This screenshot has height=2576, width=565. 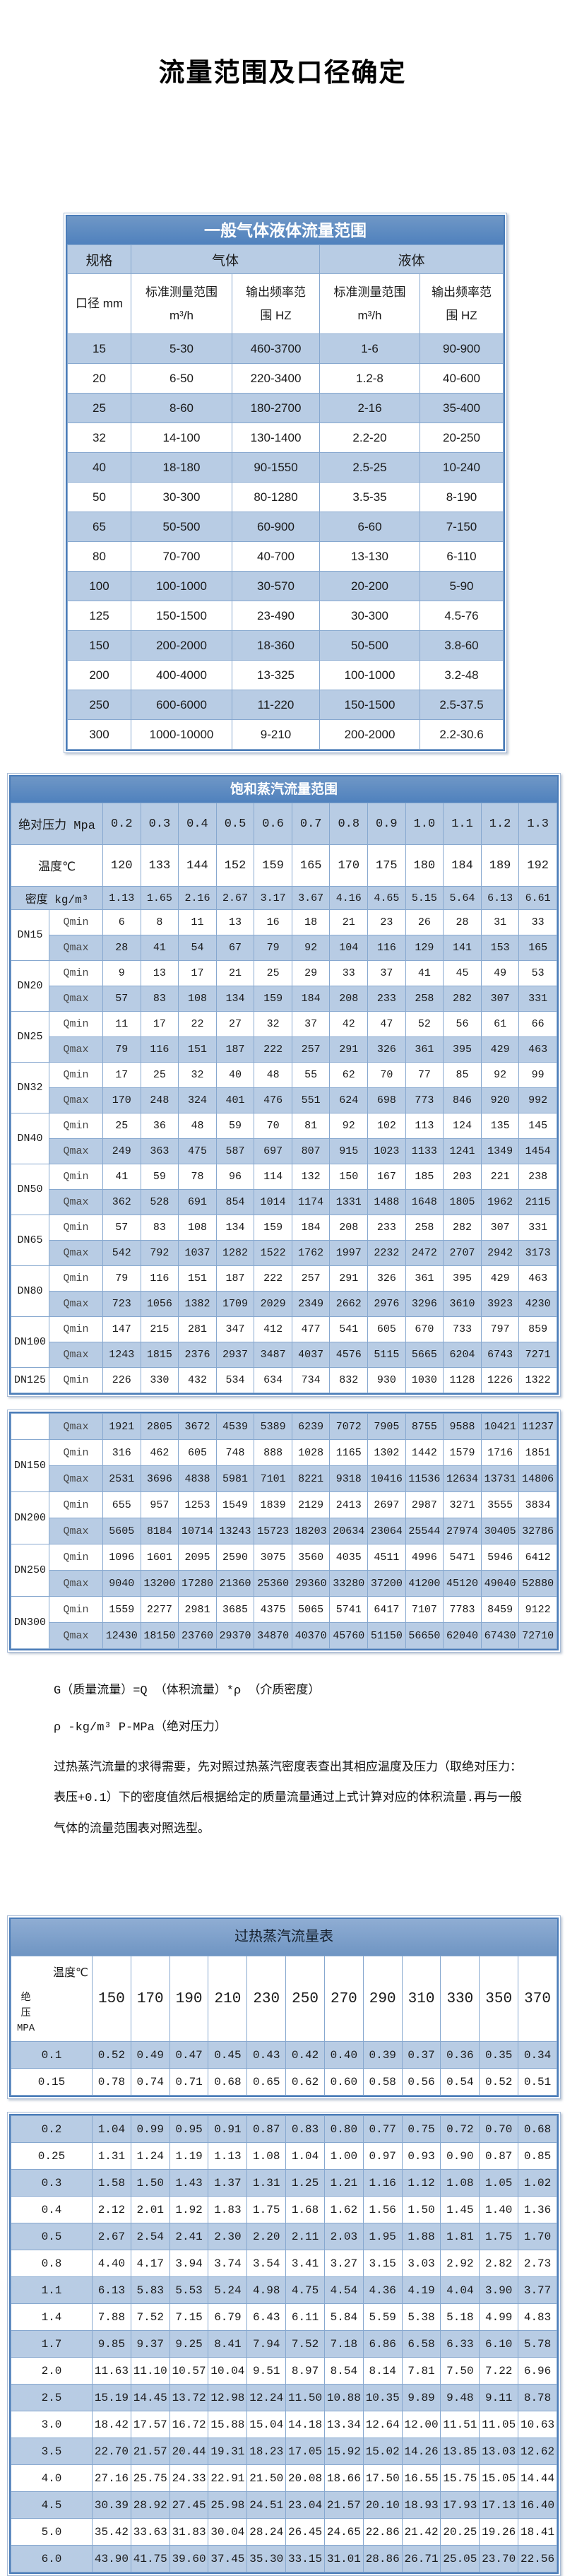 What do you see at coordinates (99, 438) in the screenshot?
I see `row-label: 32` at bounding box center [99, 438].